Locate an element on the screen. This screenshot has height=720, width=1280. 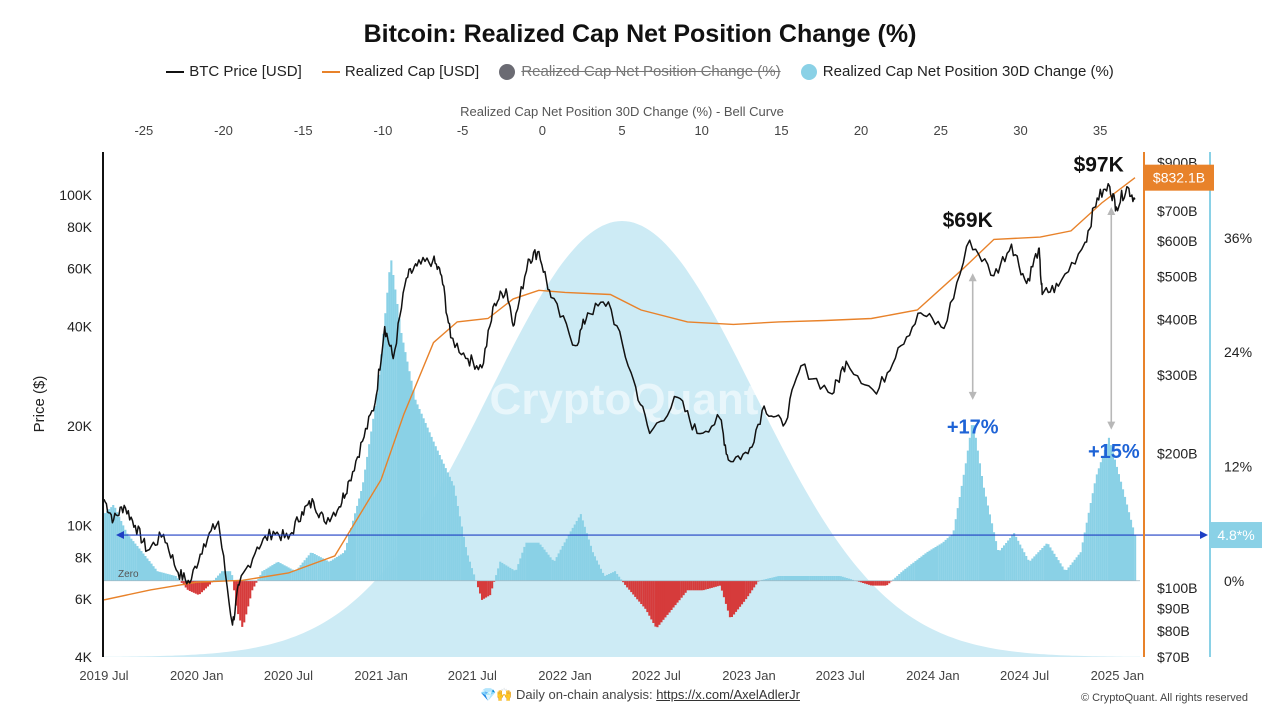
reference-arrow-left is located at coordinates (120, 535).